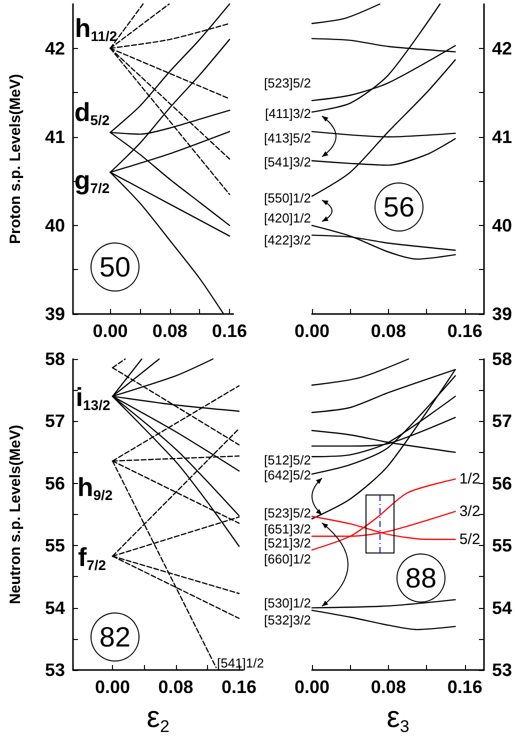 The image size is (515, 740). I want to click on text: [550]1/2, so click(287, 198).